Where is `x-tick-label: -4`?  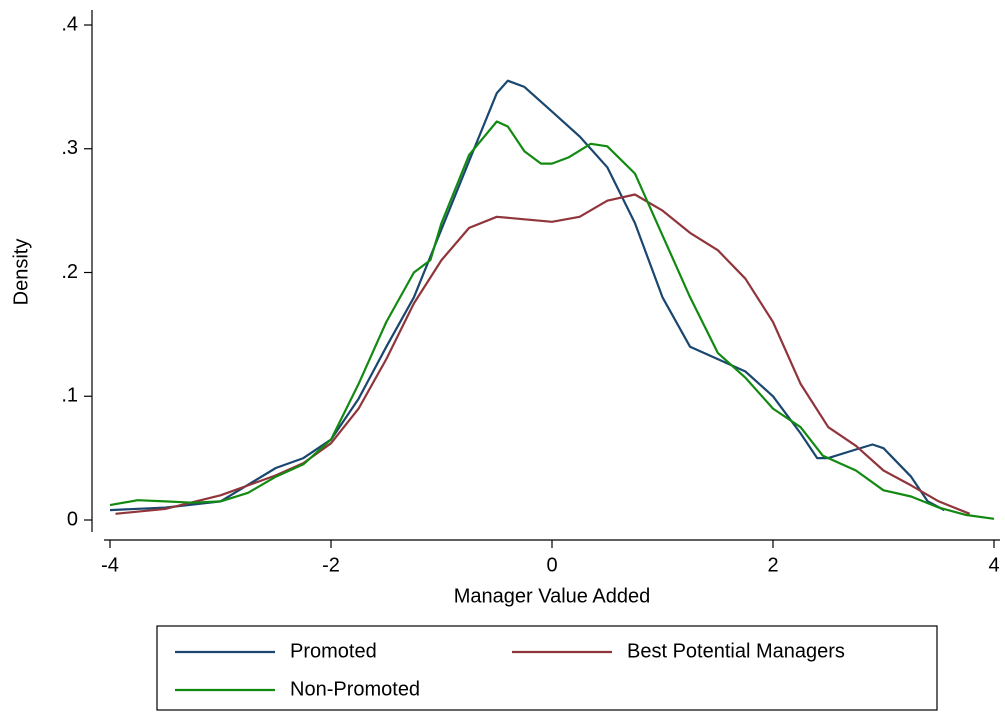 x-tick-label: -4 is located at coordinates (110, 565).